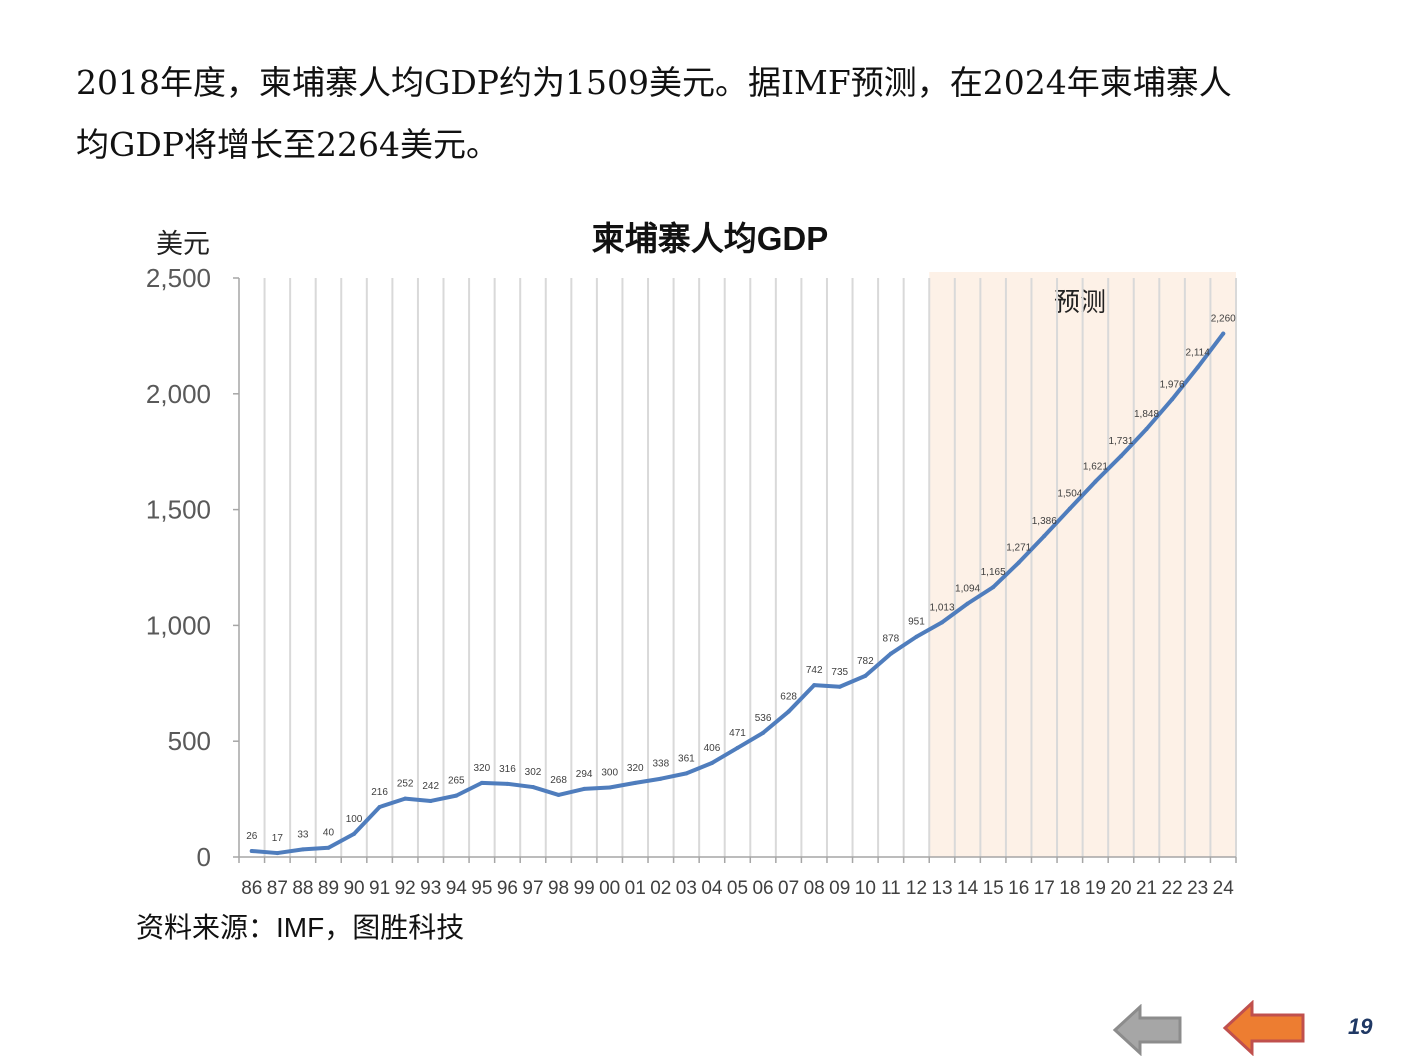  Describe the element at coordinates (609, 888) in the screenshot. I see `x-tick-label: 00` at that location.